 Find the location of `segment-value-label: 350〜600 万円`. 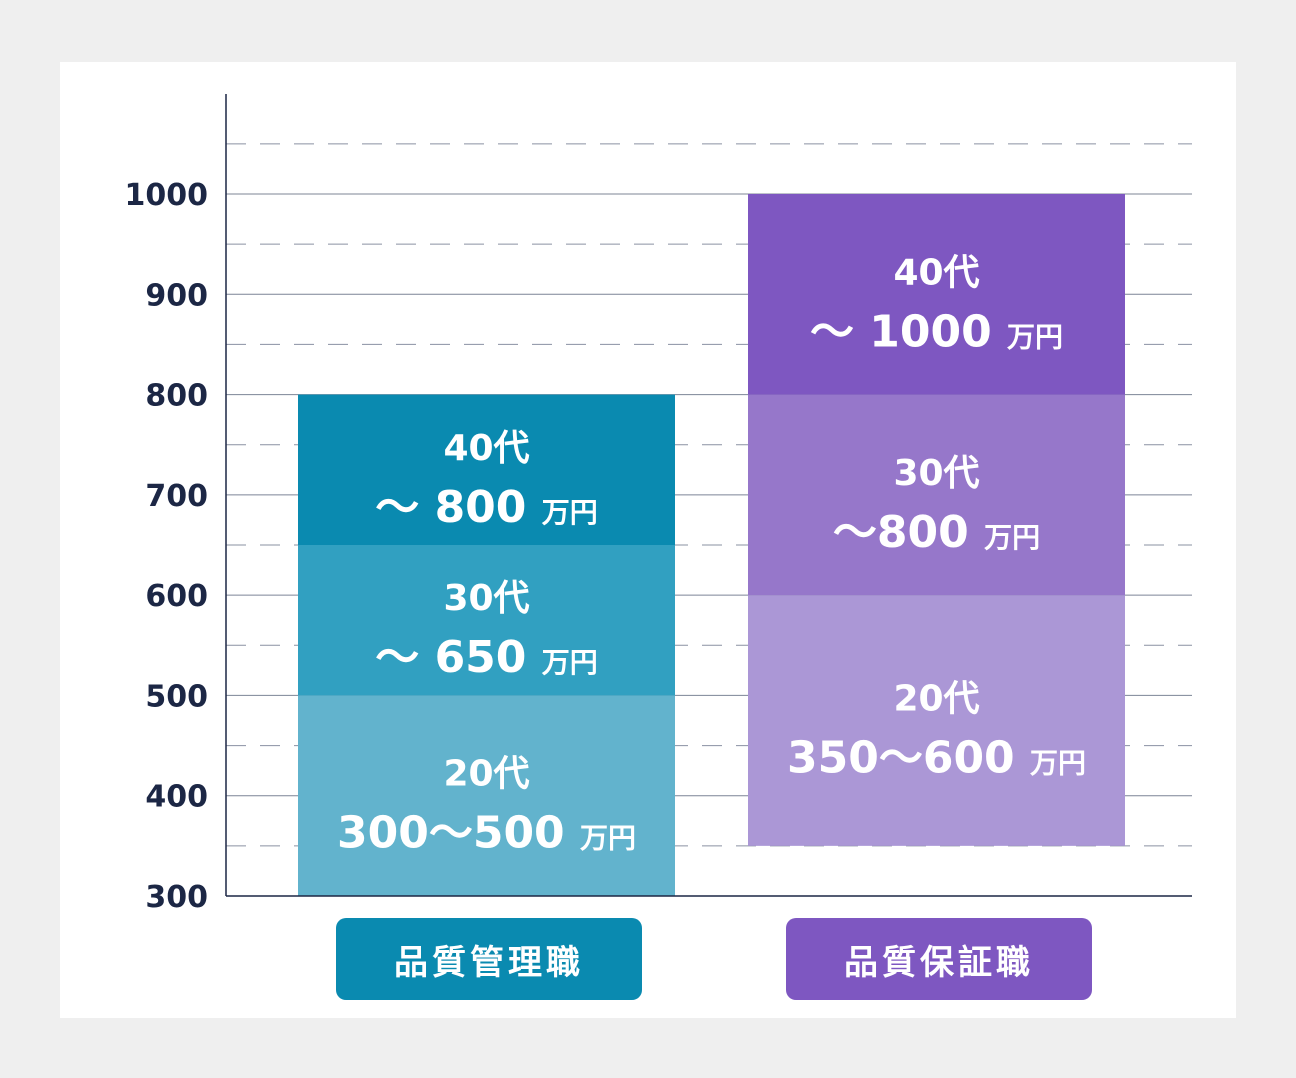

segment-value-label: 350〜600 万円 is located at coordinates (936, 758).